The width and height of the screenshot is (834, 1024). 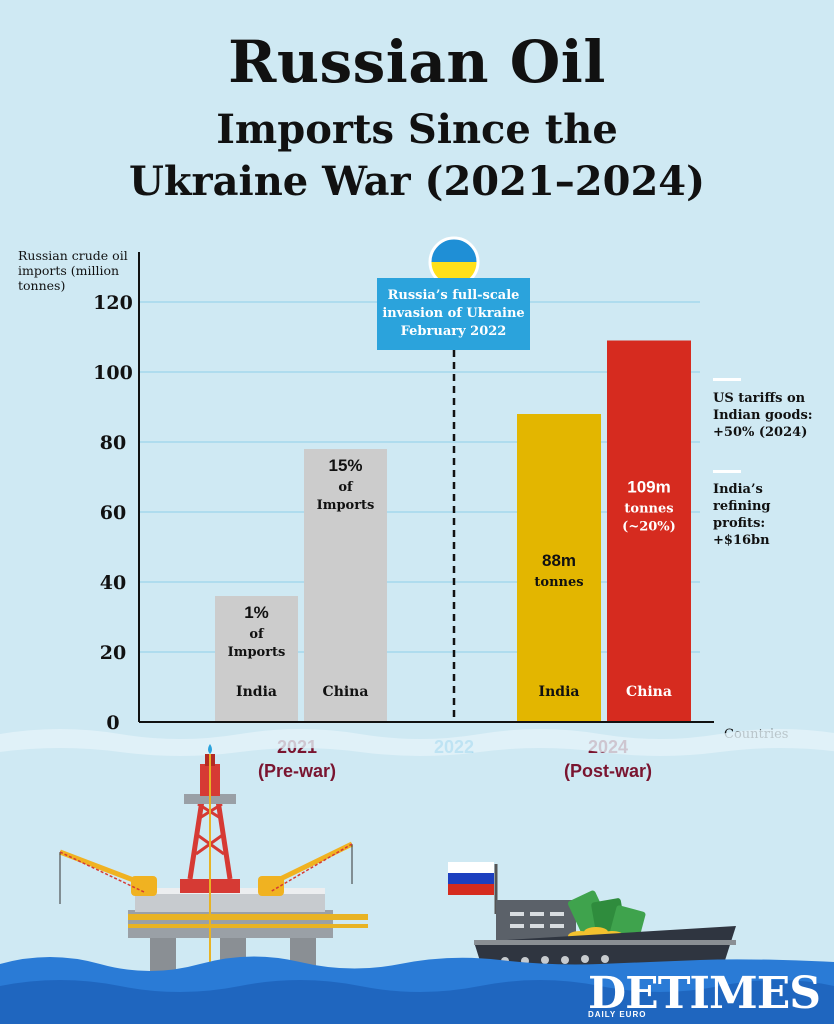 What do you see at coordinates (113, 513) in the screenshot?
I see `y-tick-label: 60` at bounding box center [113, 513].